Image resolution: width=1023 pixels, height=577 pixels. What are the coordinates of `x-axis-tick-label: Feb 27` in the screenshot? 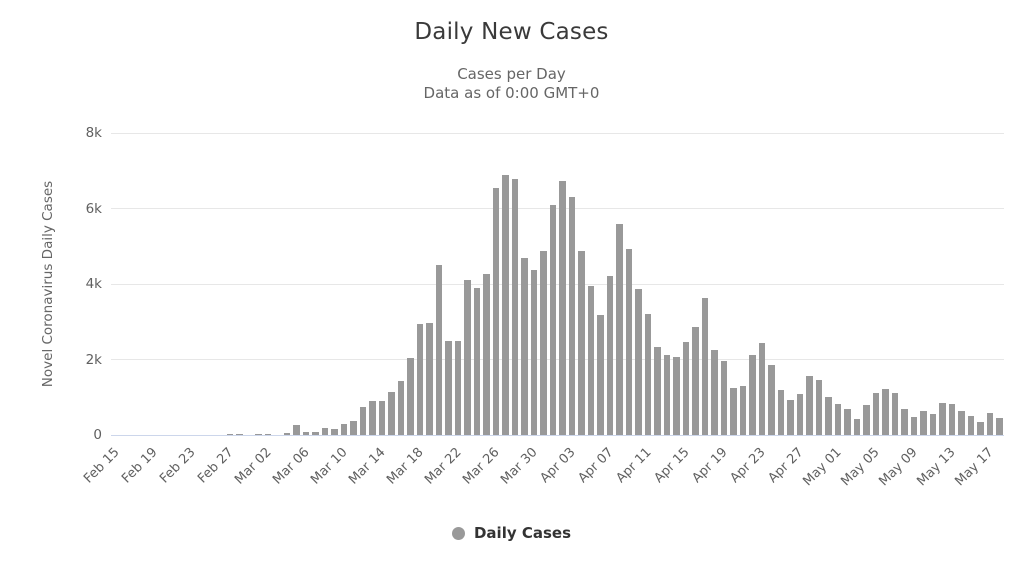 It's located at (215, 466).